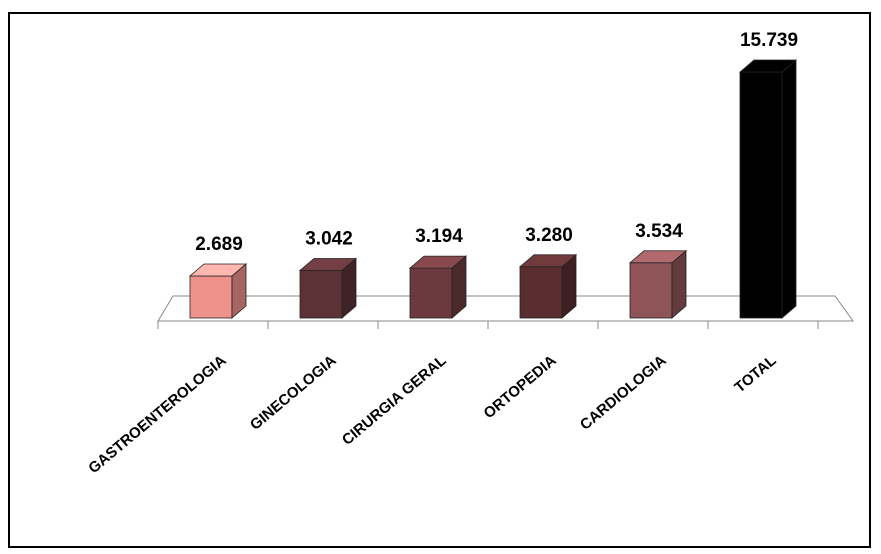 The height and width of the screenshot is (554, 881). What do you see at coordinates (549, 235) in the screenshot?
I see `data-label: 3.280` at bounding box center [549, 235].